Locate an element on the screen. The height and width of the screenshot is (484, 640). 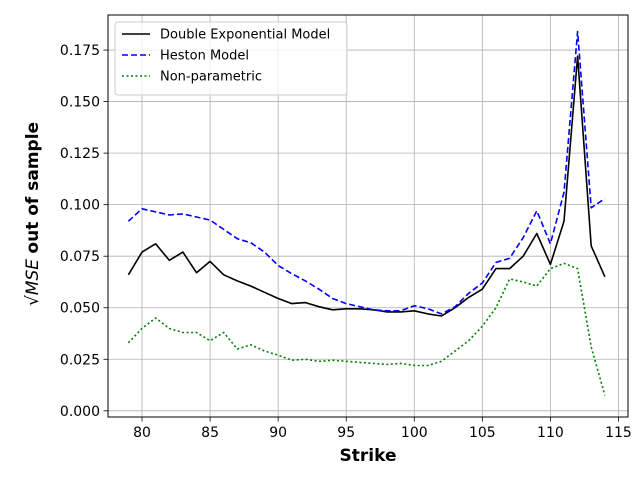
y-axis-label: √MSE out of sample is located at coordinates (33, 214).